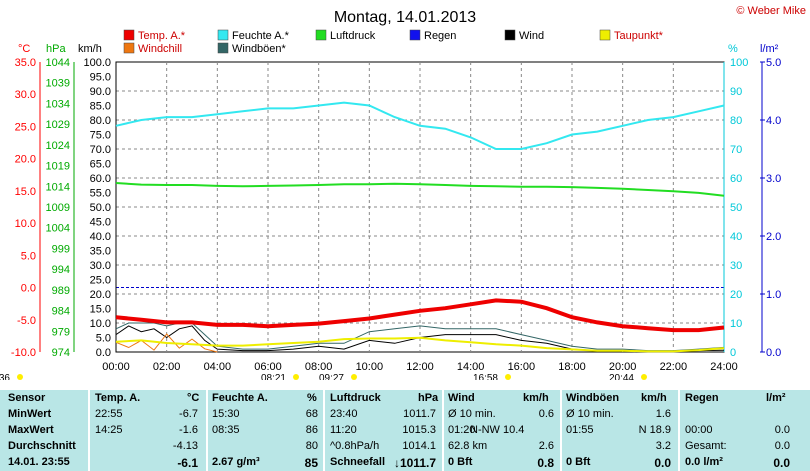  I want to click on tick-kmh: 50.0, so click(100, 208).